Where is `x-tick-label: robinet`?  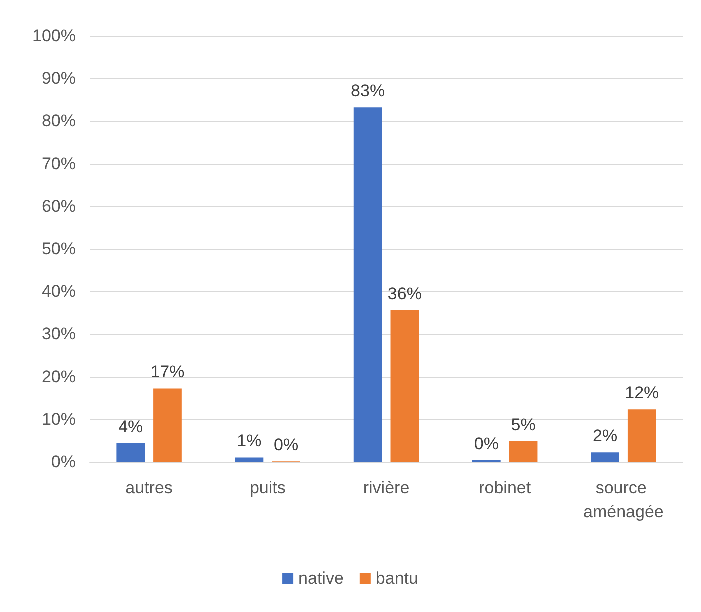
x-tick-label: robinet is located at coordinates (505, 488).